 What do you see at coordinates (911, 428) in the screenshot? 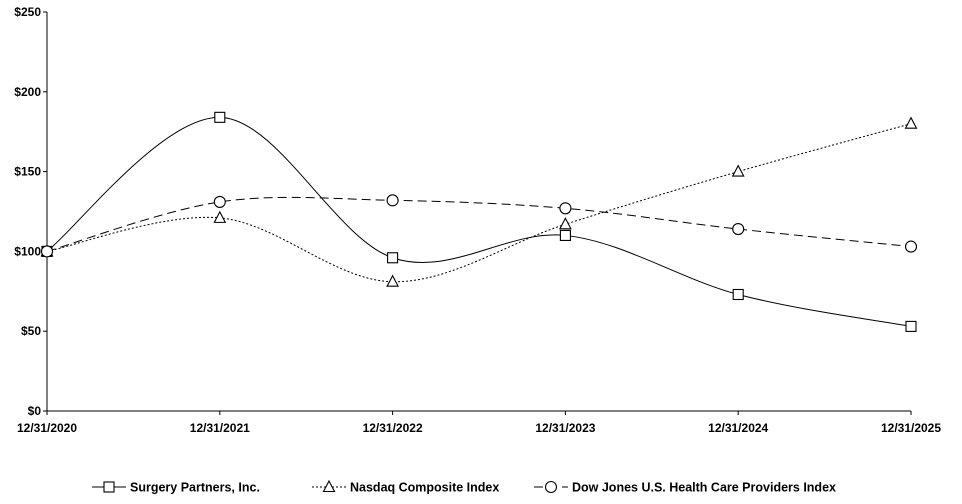
I see `x-tick-label: 12/31/2025` at bounding box center [911, 428].